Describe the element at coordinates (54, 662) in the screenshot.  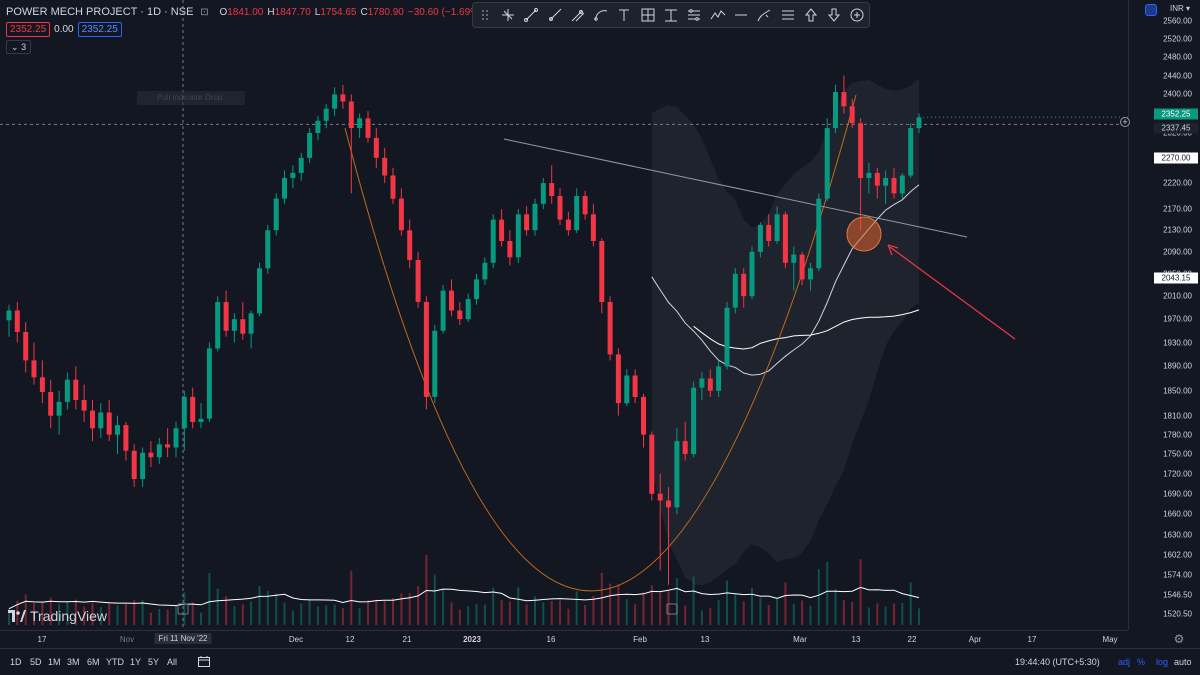
I see `range-1m: 1M` at that location.